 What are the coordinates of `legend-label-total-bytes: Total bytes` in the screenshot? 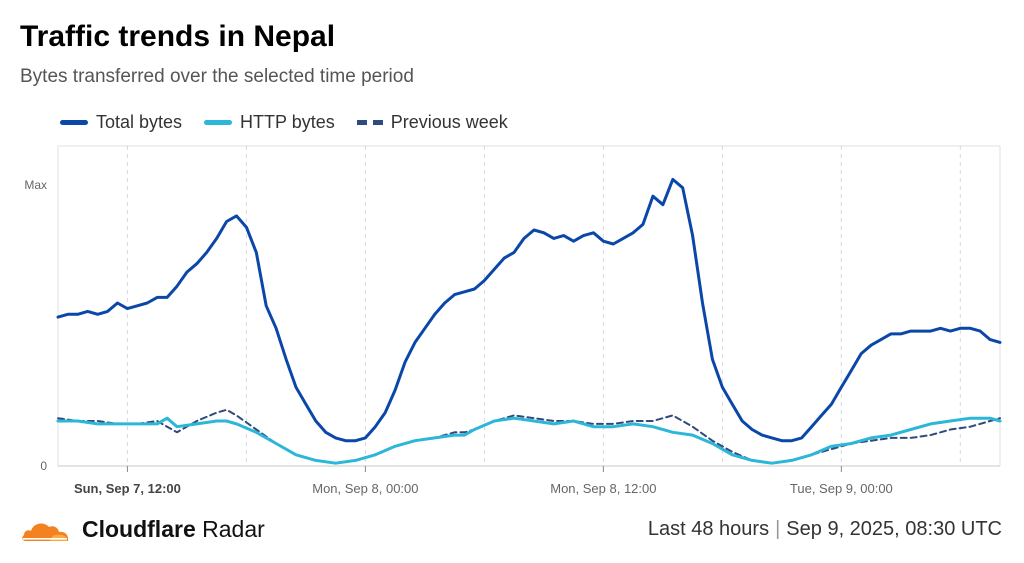 It's located at (139, 122).